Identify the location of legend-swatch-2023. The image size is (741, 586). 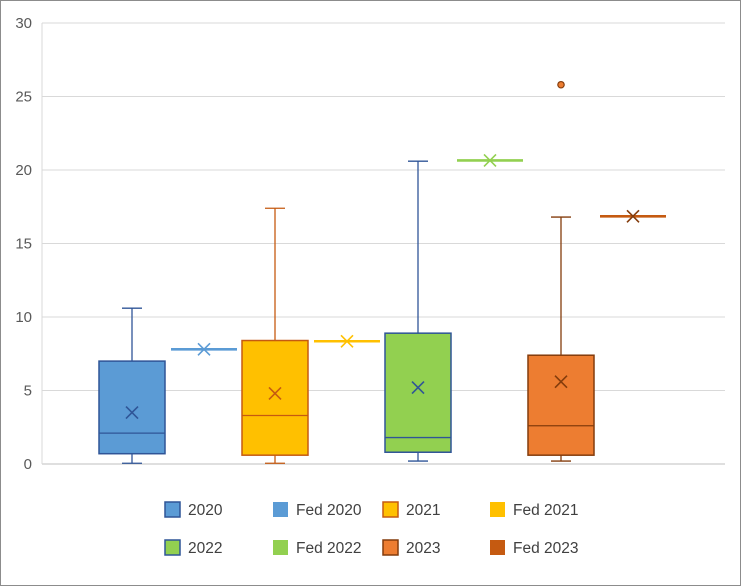
(390, 547).